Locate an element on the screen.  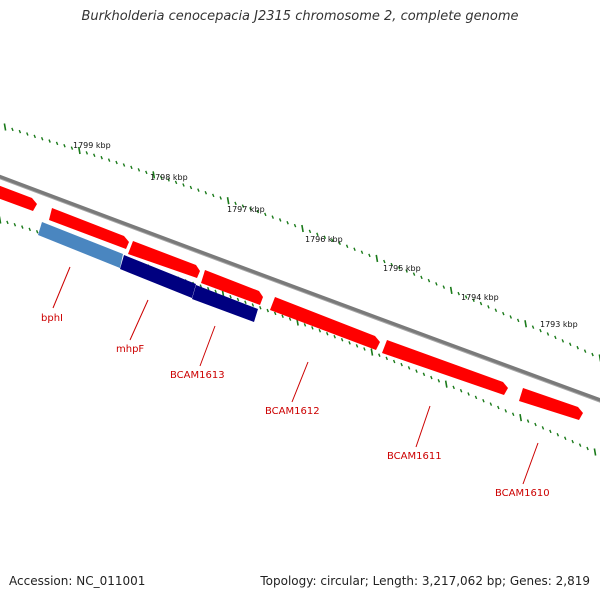
kbp-label: 1798 kbp is located at coordinates (169, 177).